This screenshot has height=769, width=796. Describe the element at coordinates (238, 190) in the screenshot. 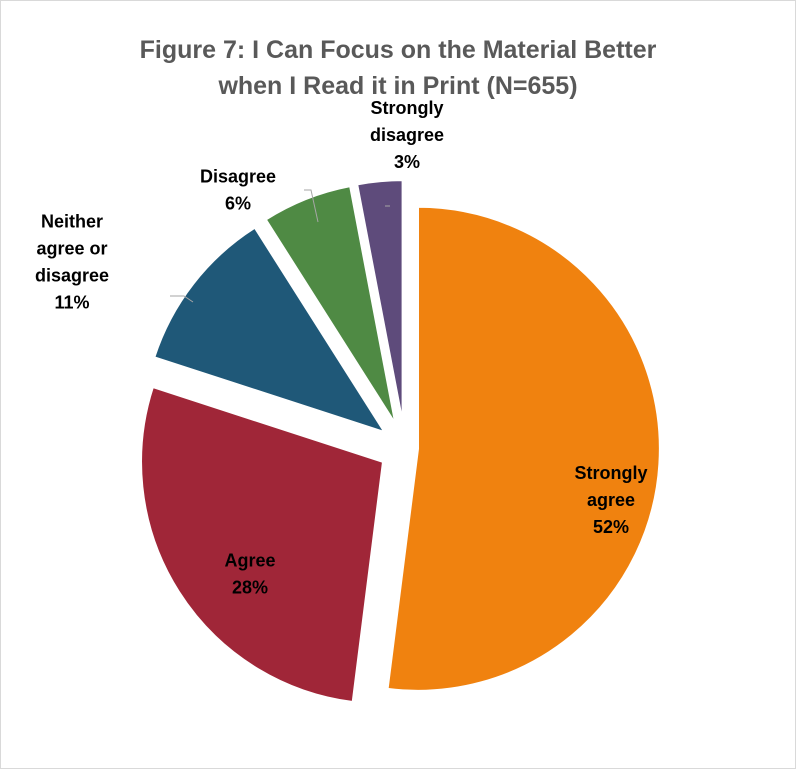

I see `data-label-disagree: Disagree 6%` at that location.